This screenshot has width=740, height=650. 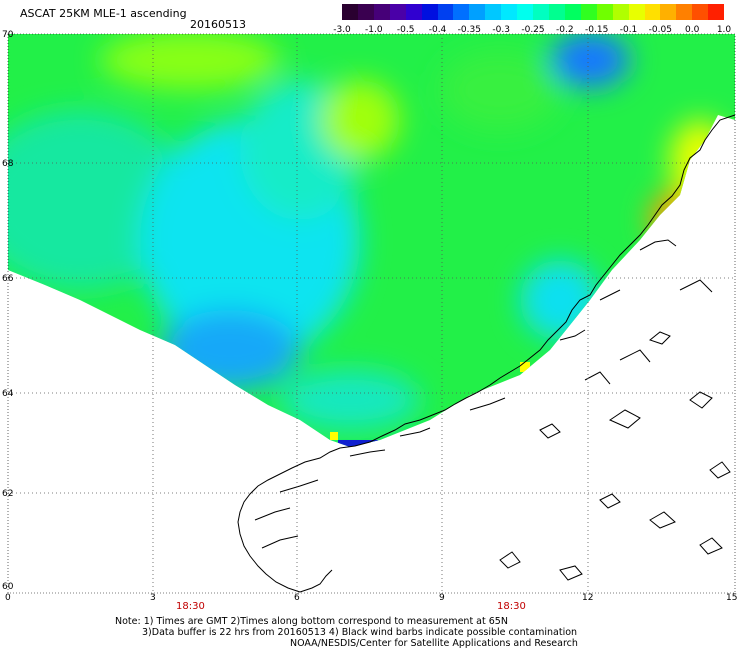 I want to click on lat-label-60: 60, so click(x=8, y=587).